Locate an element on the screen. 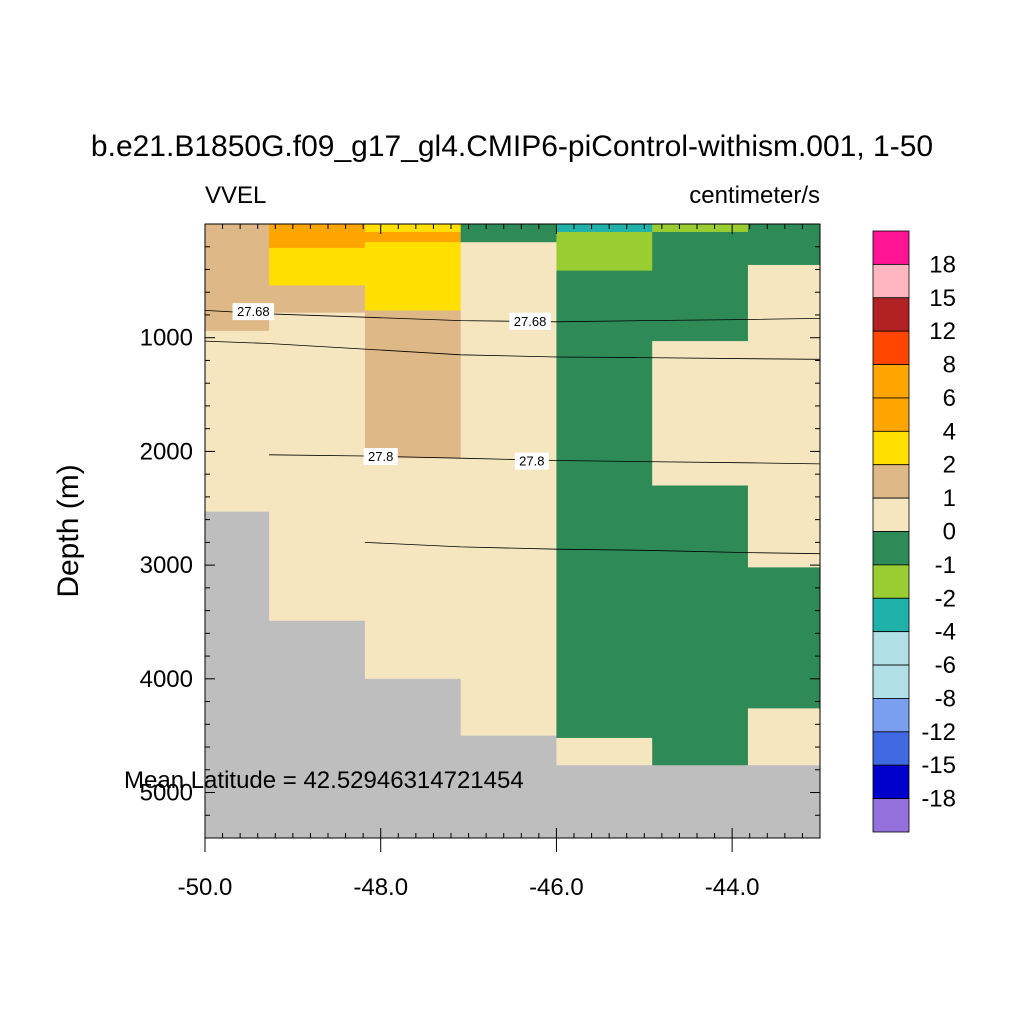  x-tick-label: -48.0 is located at coordinates (380, 887).